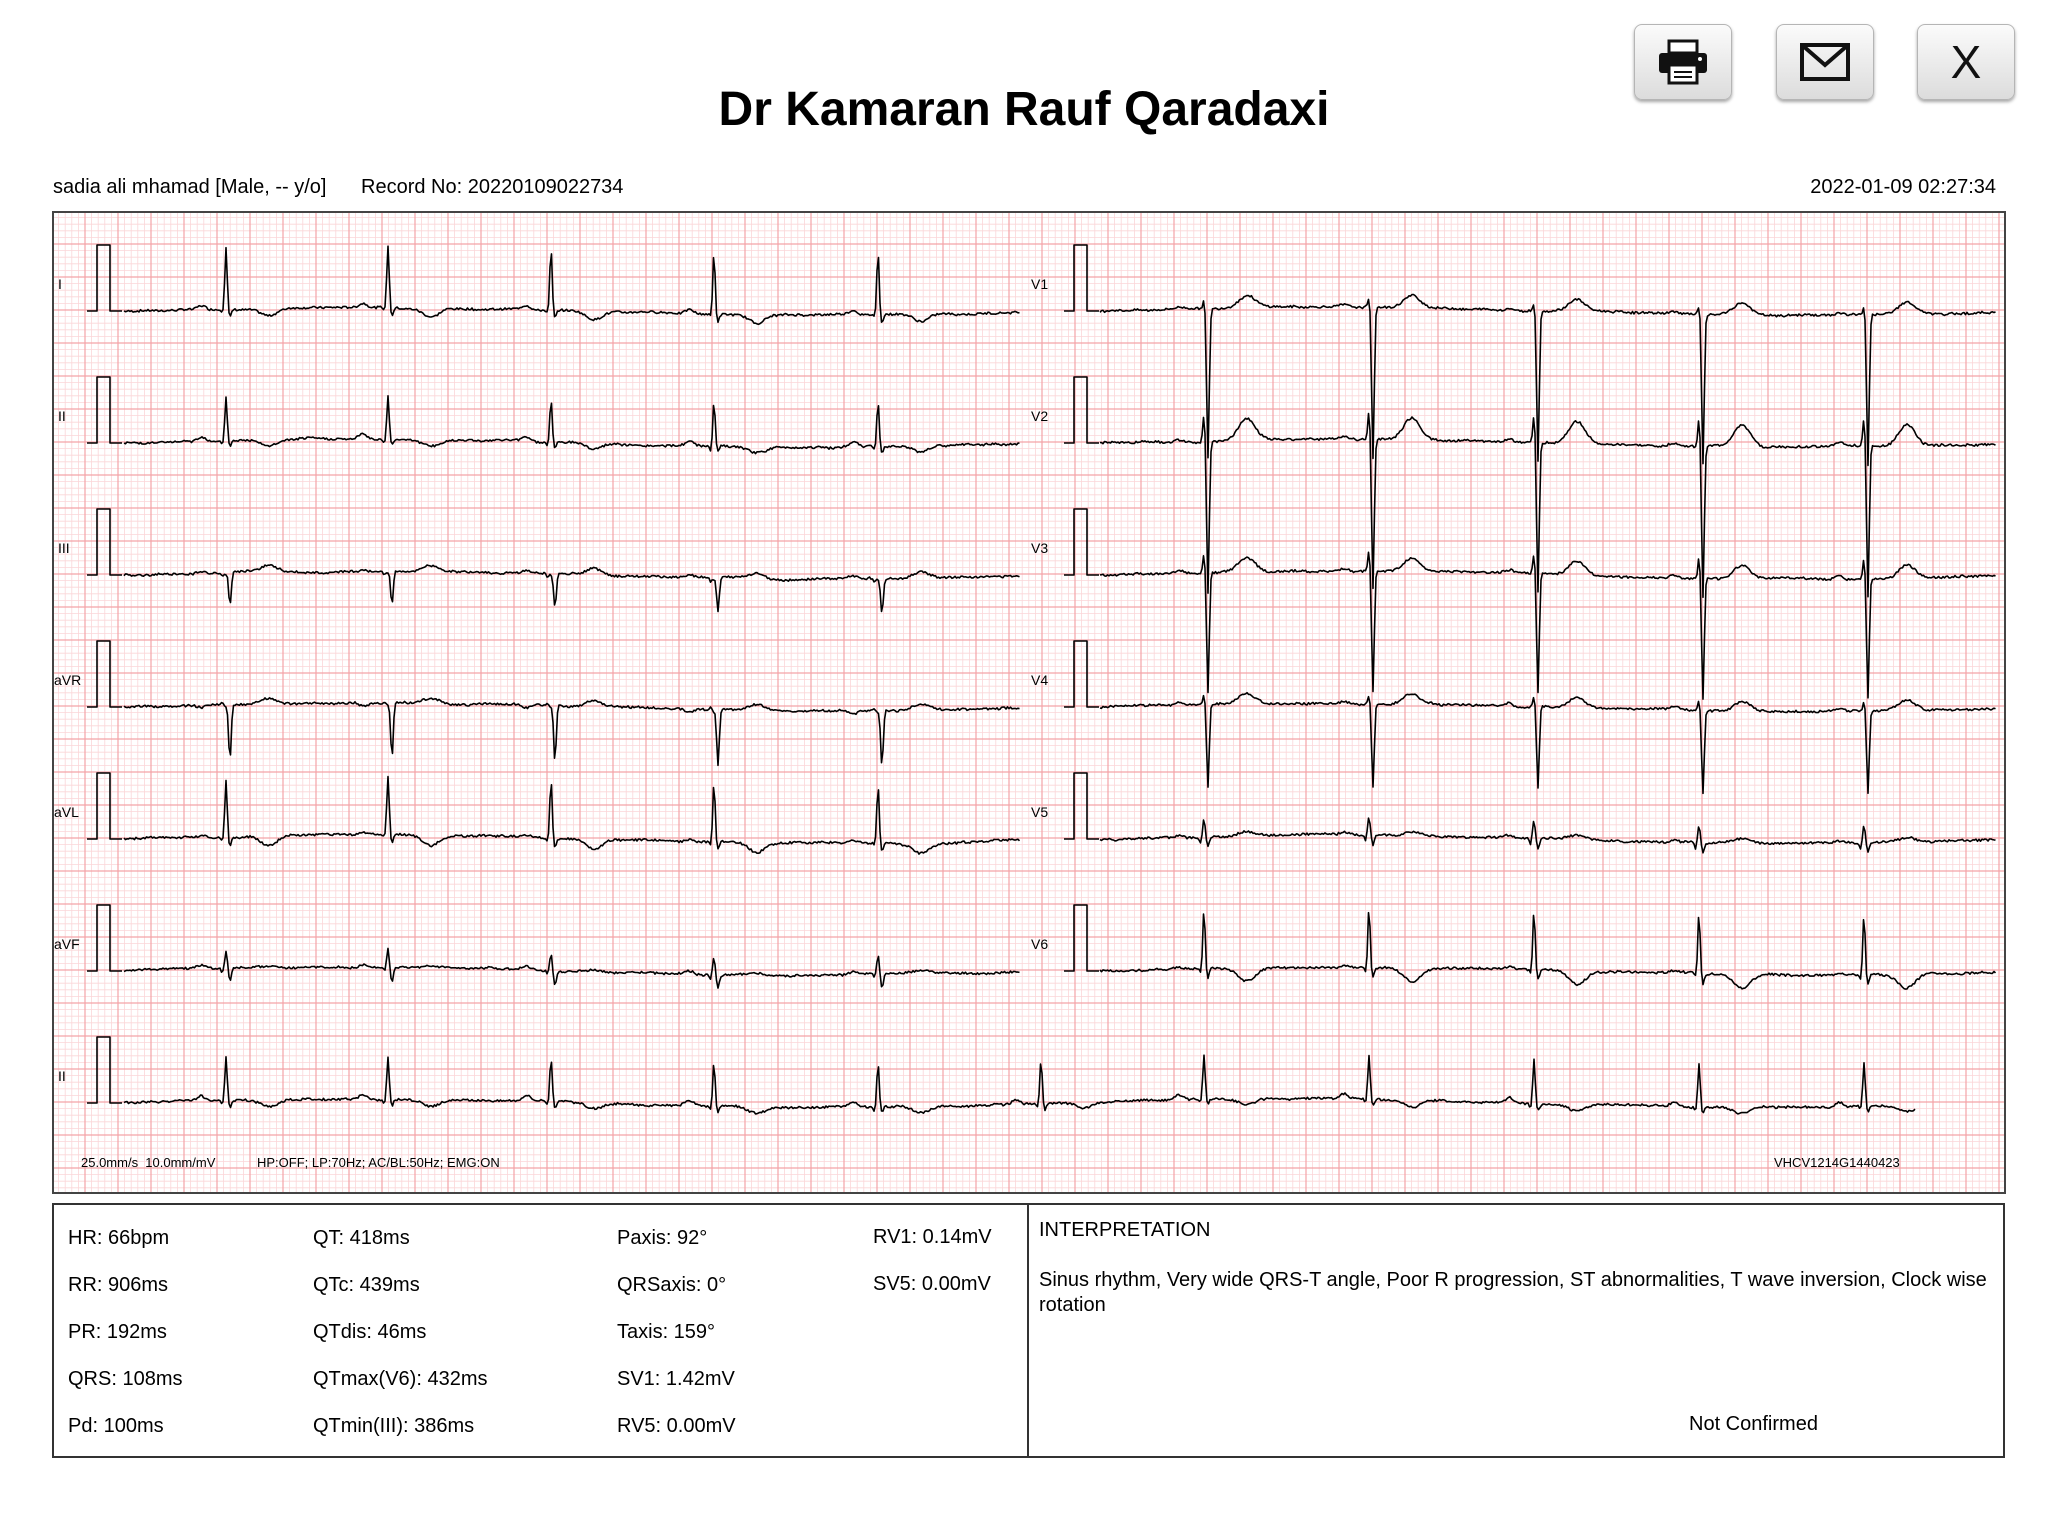  Describe the element at coordinates (1039, 416) in the screenshot. I see `lead-label-V2: V2` at that location.